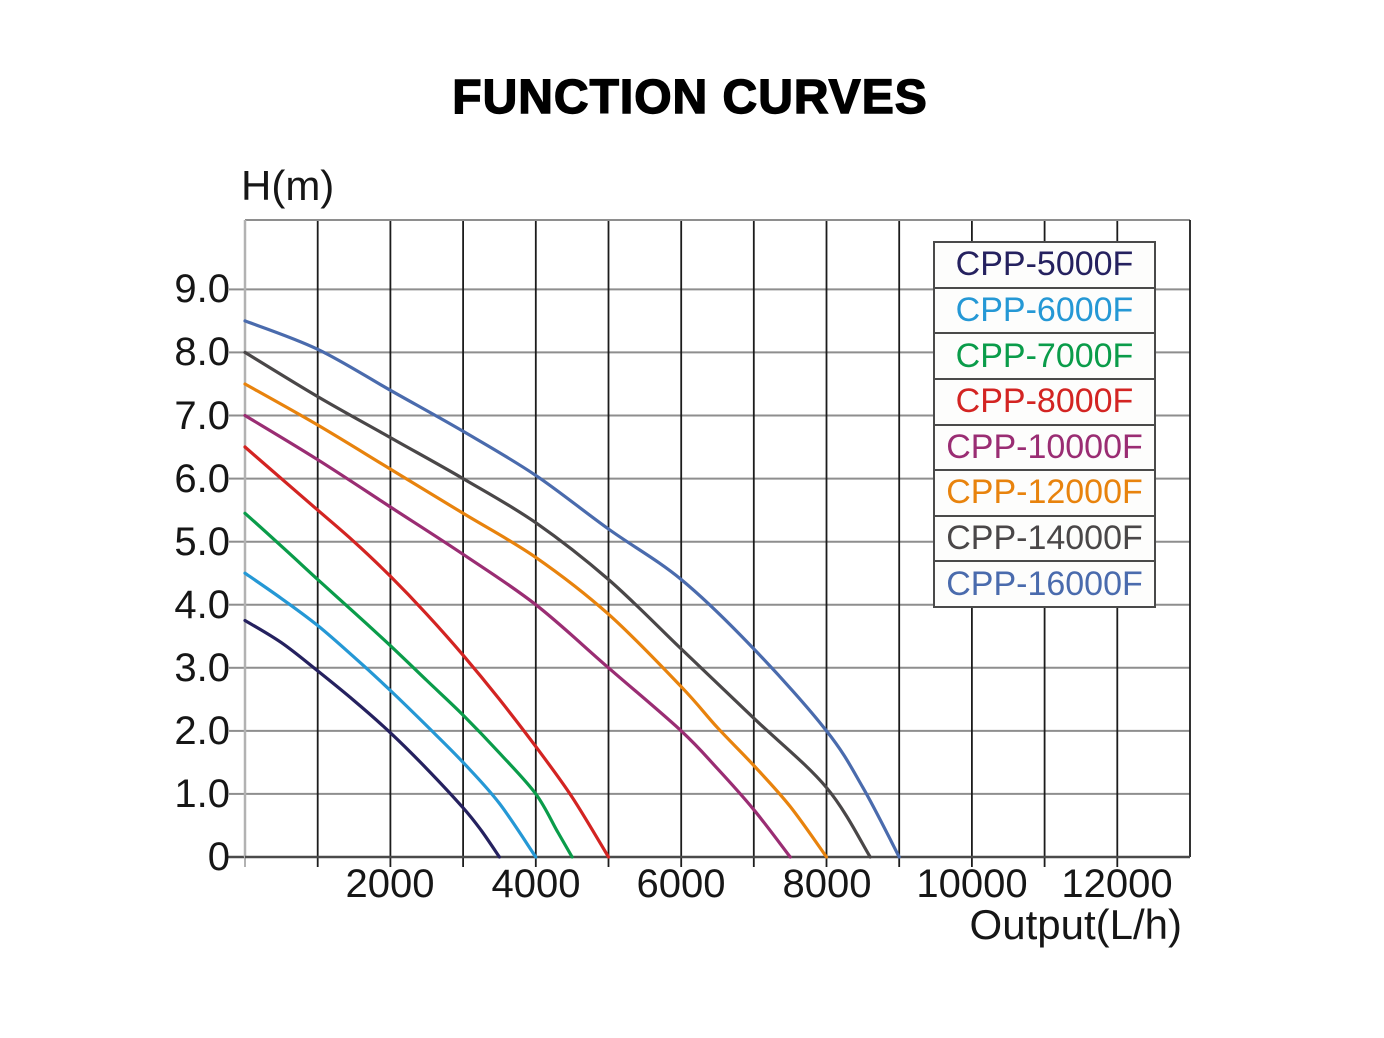  Describe the element at coordinates (202, 352) in the screenshot. I see `y-tick-label-8.0: 8.0` at that location.